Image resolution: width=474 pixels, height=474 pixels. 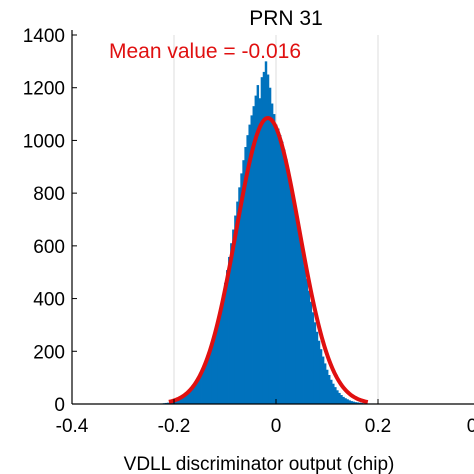 What do you see at coordinates (49, 247) in the screenshot?
I see `y-tick-label: 600` at bounding box center [49, 247].